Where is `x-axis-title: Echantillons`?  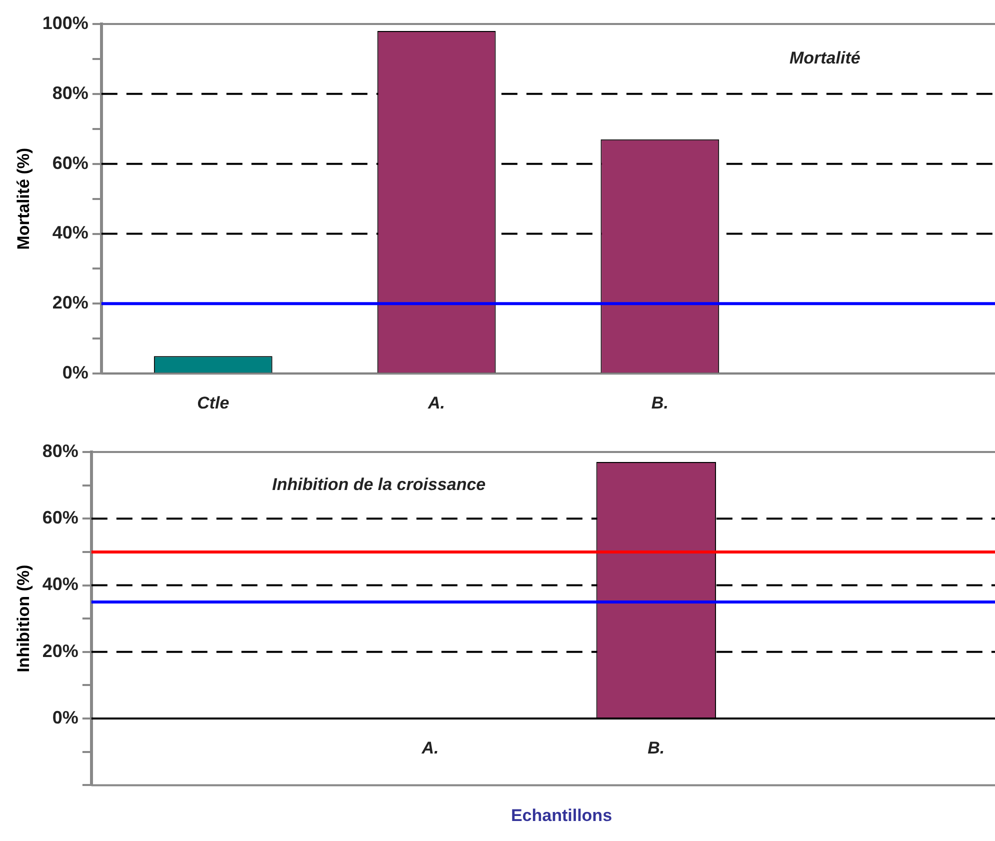
x-axis-title: Echantillons is located at coordinates (562, 815).